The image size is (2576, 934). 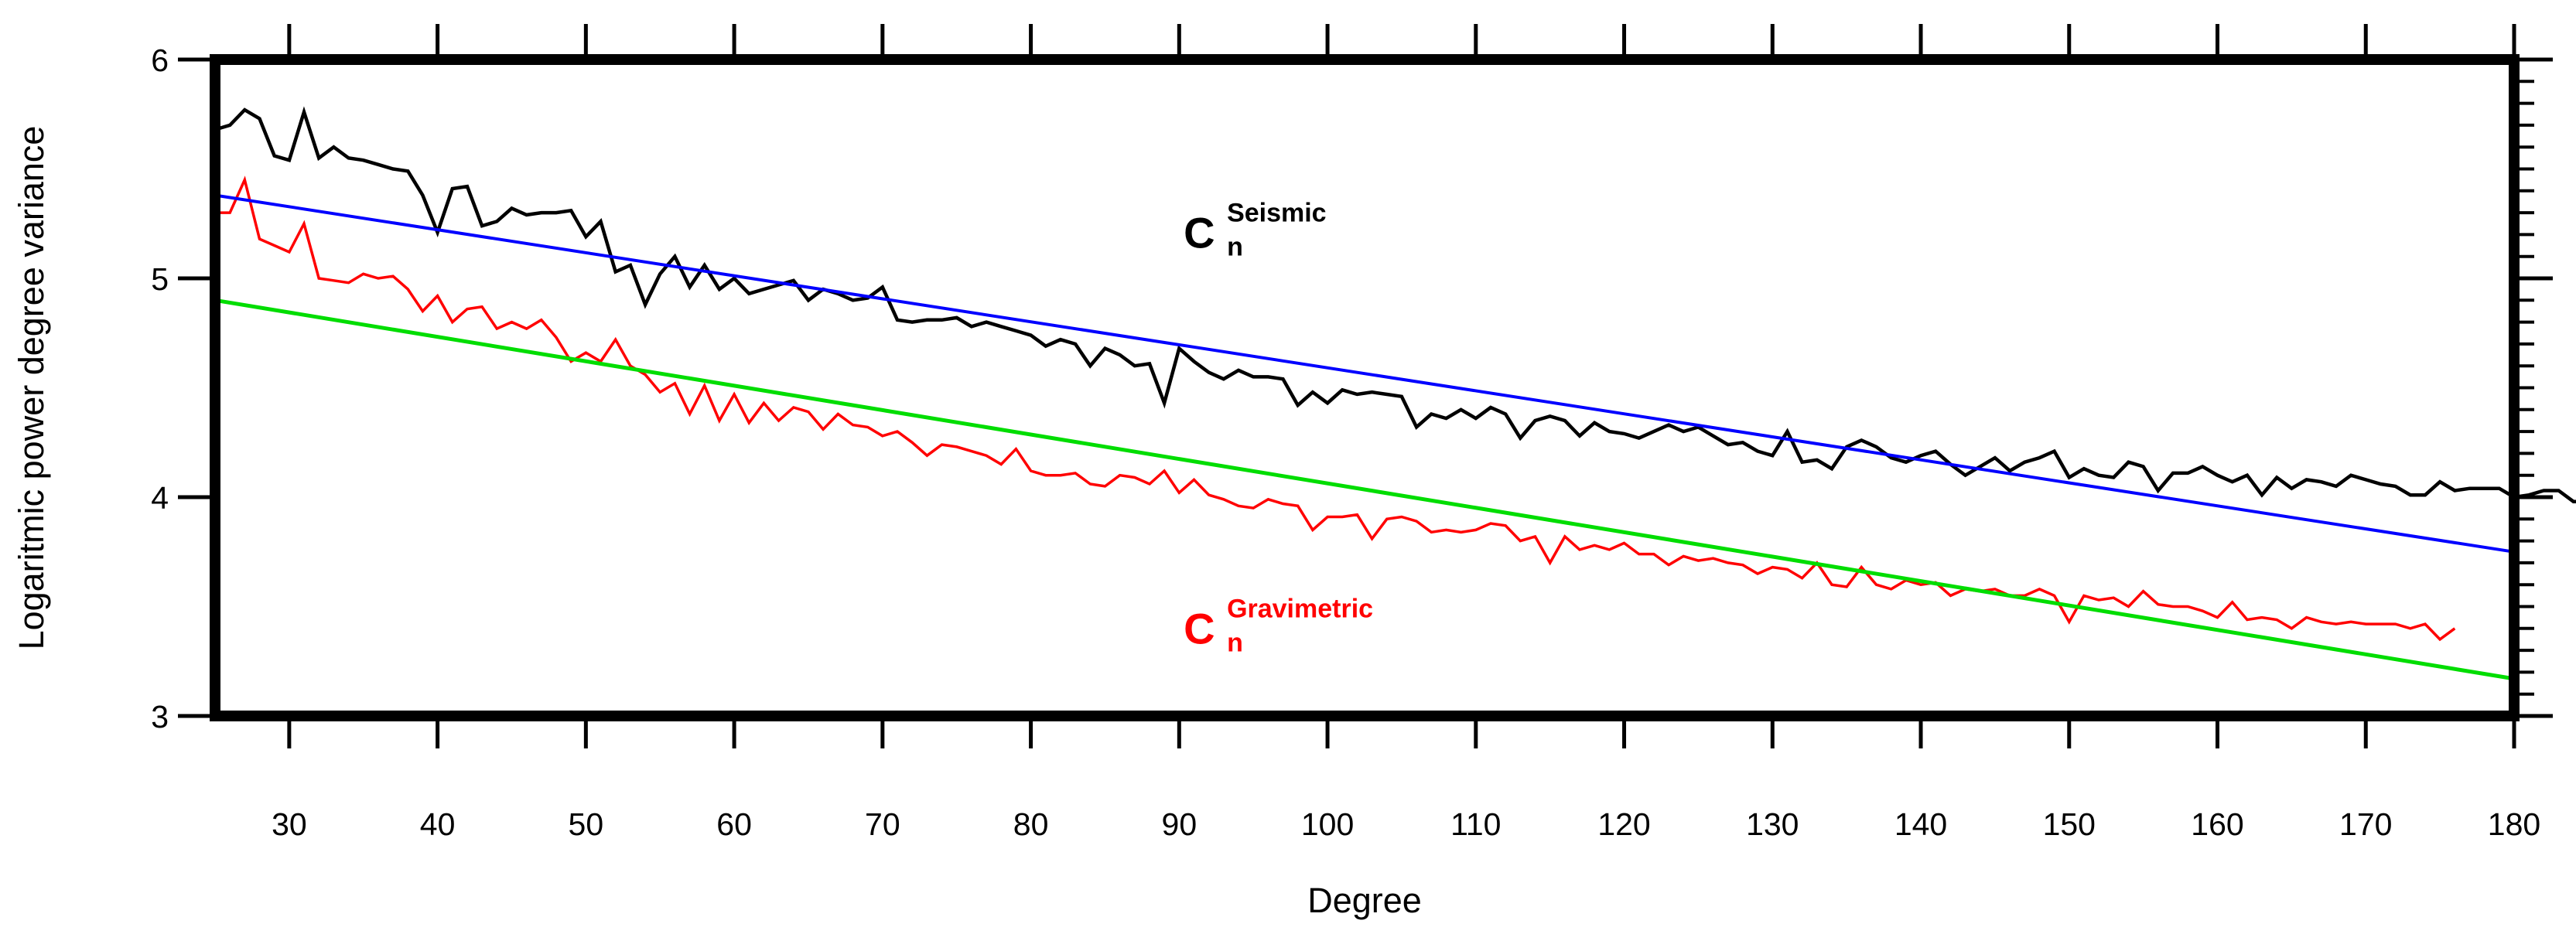 I want to click on annotation-gravimetric-subscript: n, so click(x=1235, y=643).